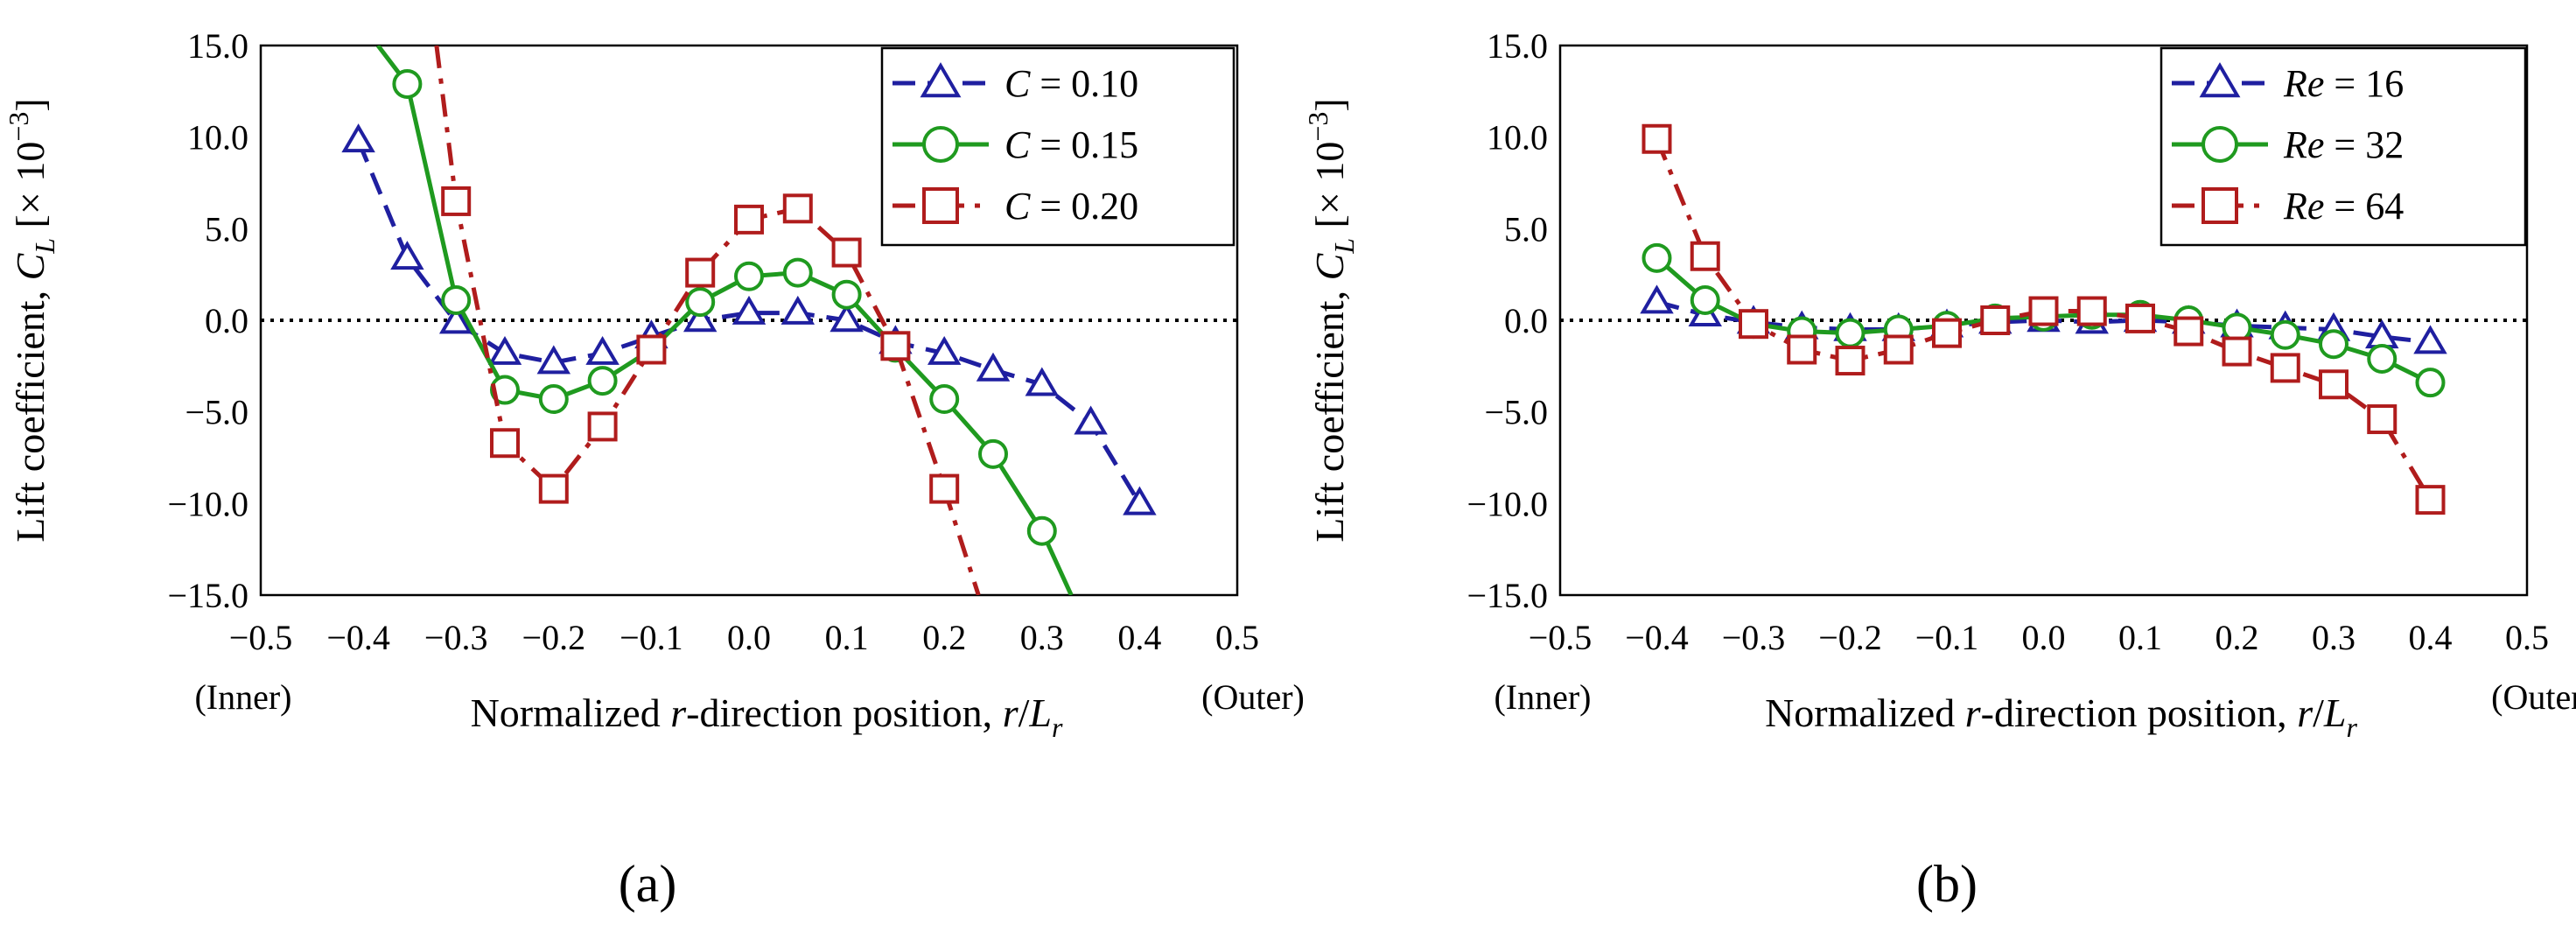 This screenshot has height=932, width=2576. I want to click on legend-label: C = 0.10, so click(1071, 83).